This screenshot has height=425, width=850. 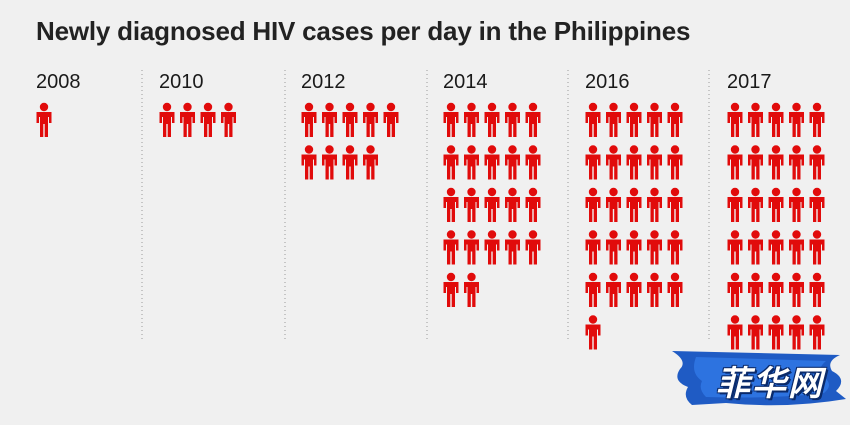 I want to click on year-label: 2008, so click(x=58, y=82).